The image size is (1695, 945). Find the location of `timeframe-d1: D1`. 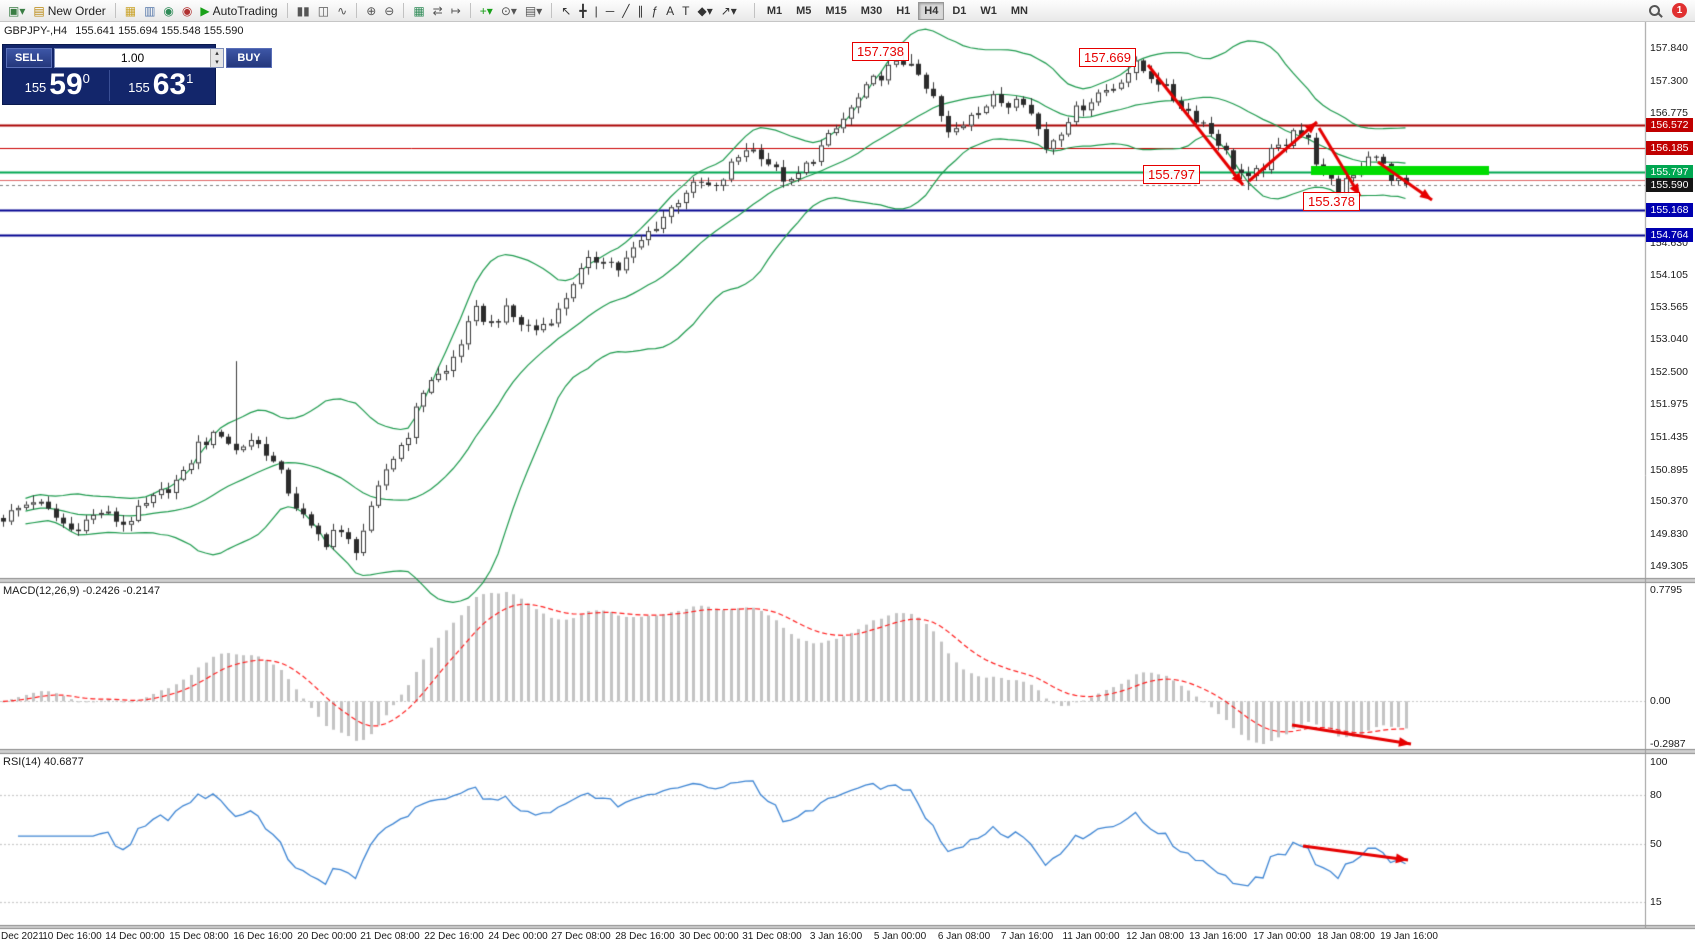

timeframe-d1: D1 is located at coordinates (959, 10).